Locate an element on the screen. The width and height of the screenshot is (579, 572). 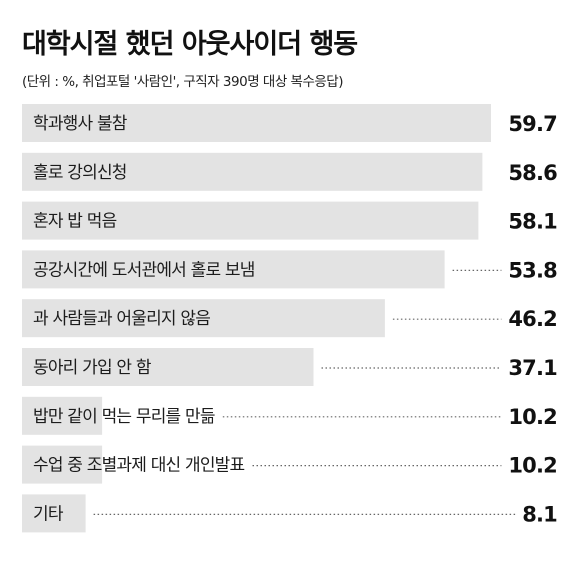
value-label-2: 58.6 is located at coordinates (532, 173).